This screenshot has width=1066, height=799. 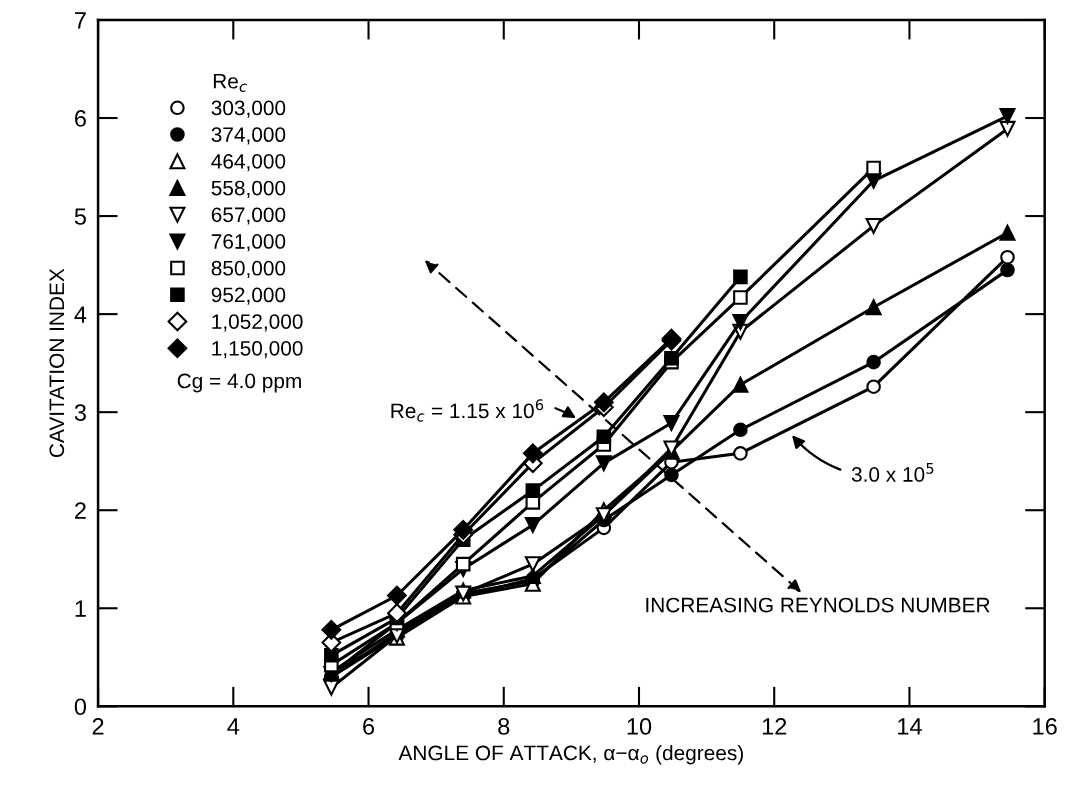 I want to click on legend-label: 464,000, so click(x=248, y=162).